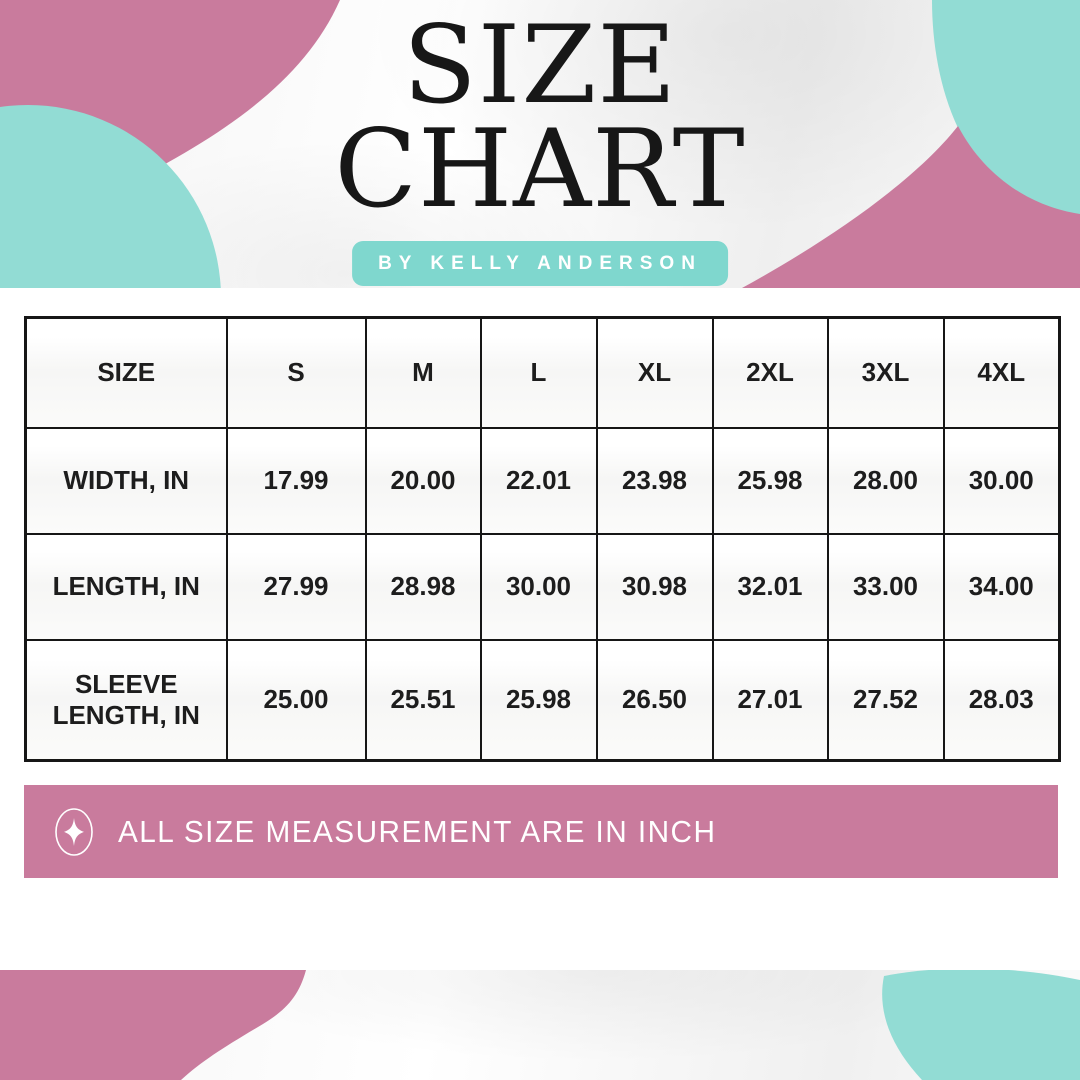 The height and width of the screenshot is (1080, 1080). Describe the element at coordinates (126, 372) in the screenshot. I see `header-cell-size: SIZE` at that location.